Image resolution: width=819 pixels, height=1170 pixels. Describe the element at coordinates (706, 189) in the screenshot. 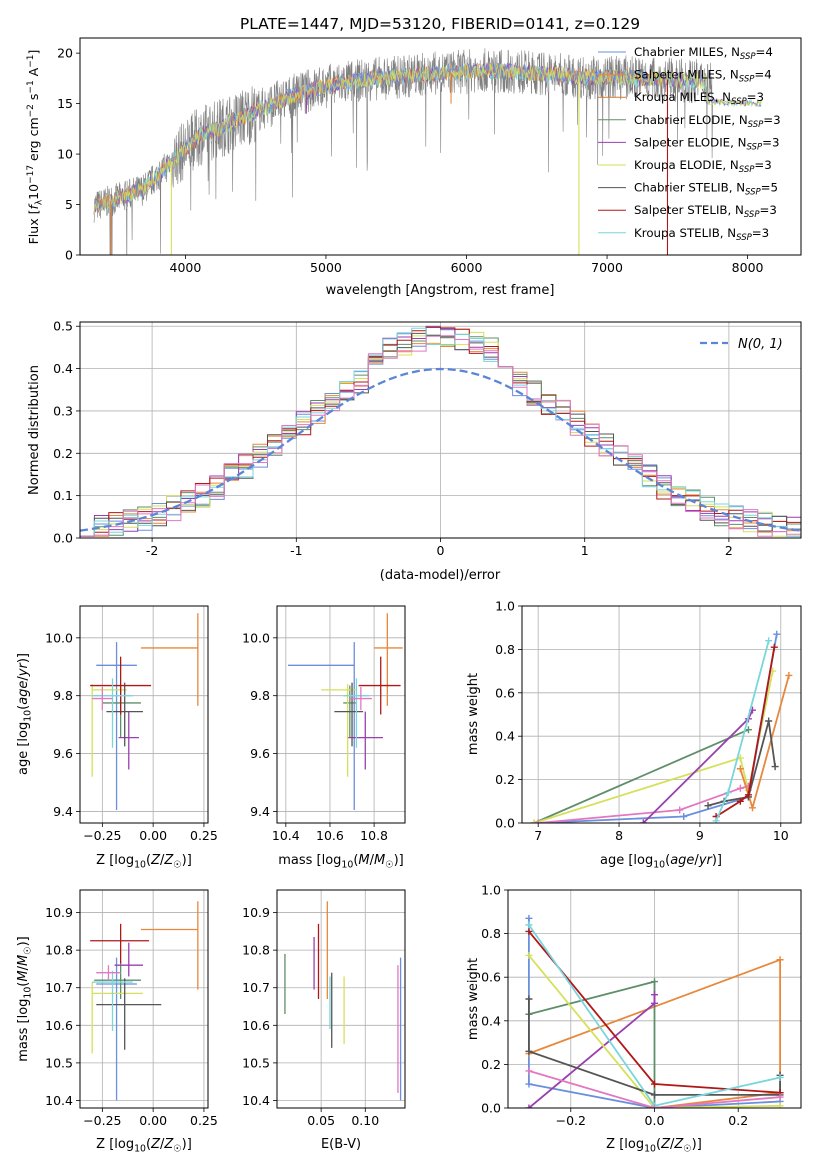

I see `legend-label: Chabrier STELIB, NSSP=5` at that location.